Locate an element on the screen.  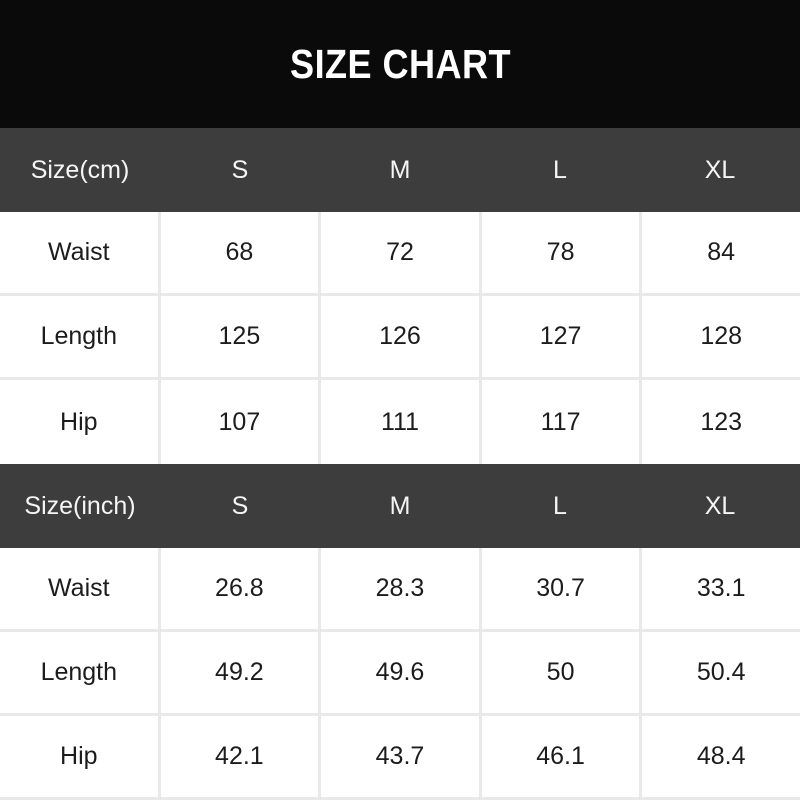
value-cell: 49.2 is located at coordinates (241, 674).